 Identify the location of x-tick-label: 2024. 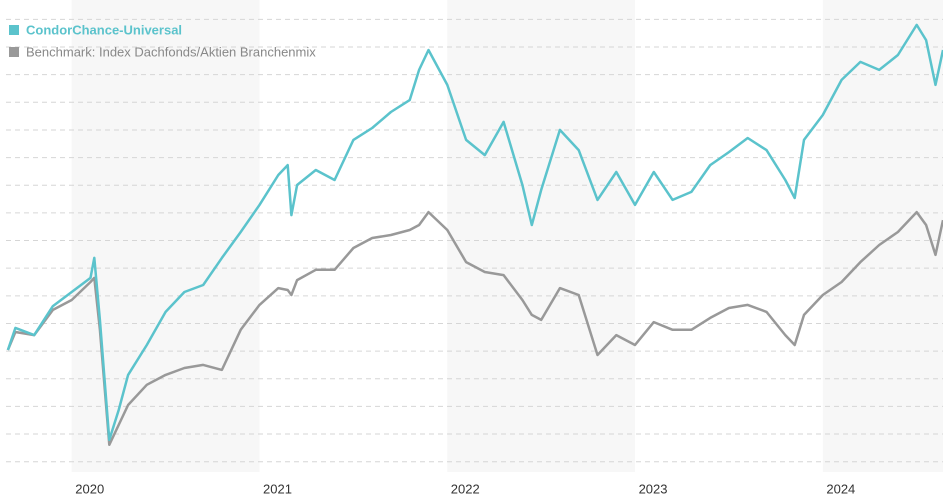
(840, 488).